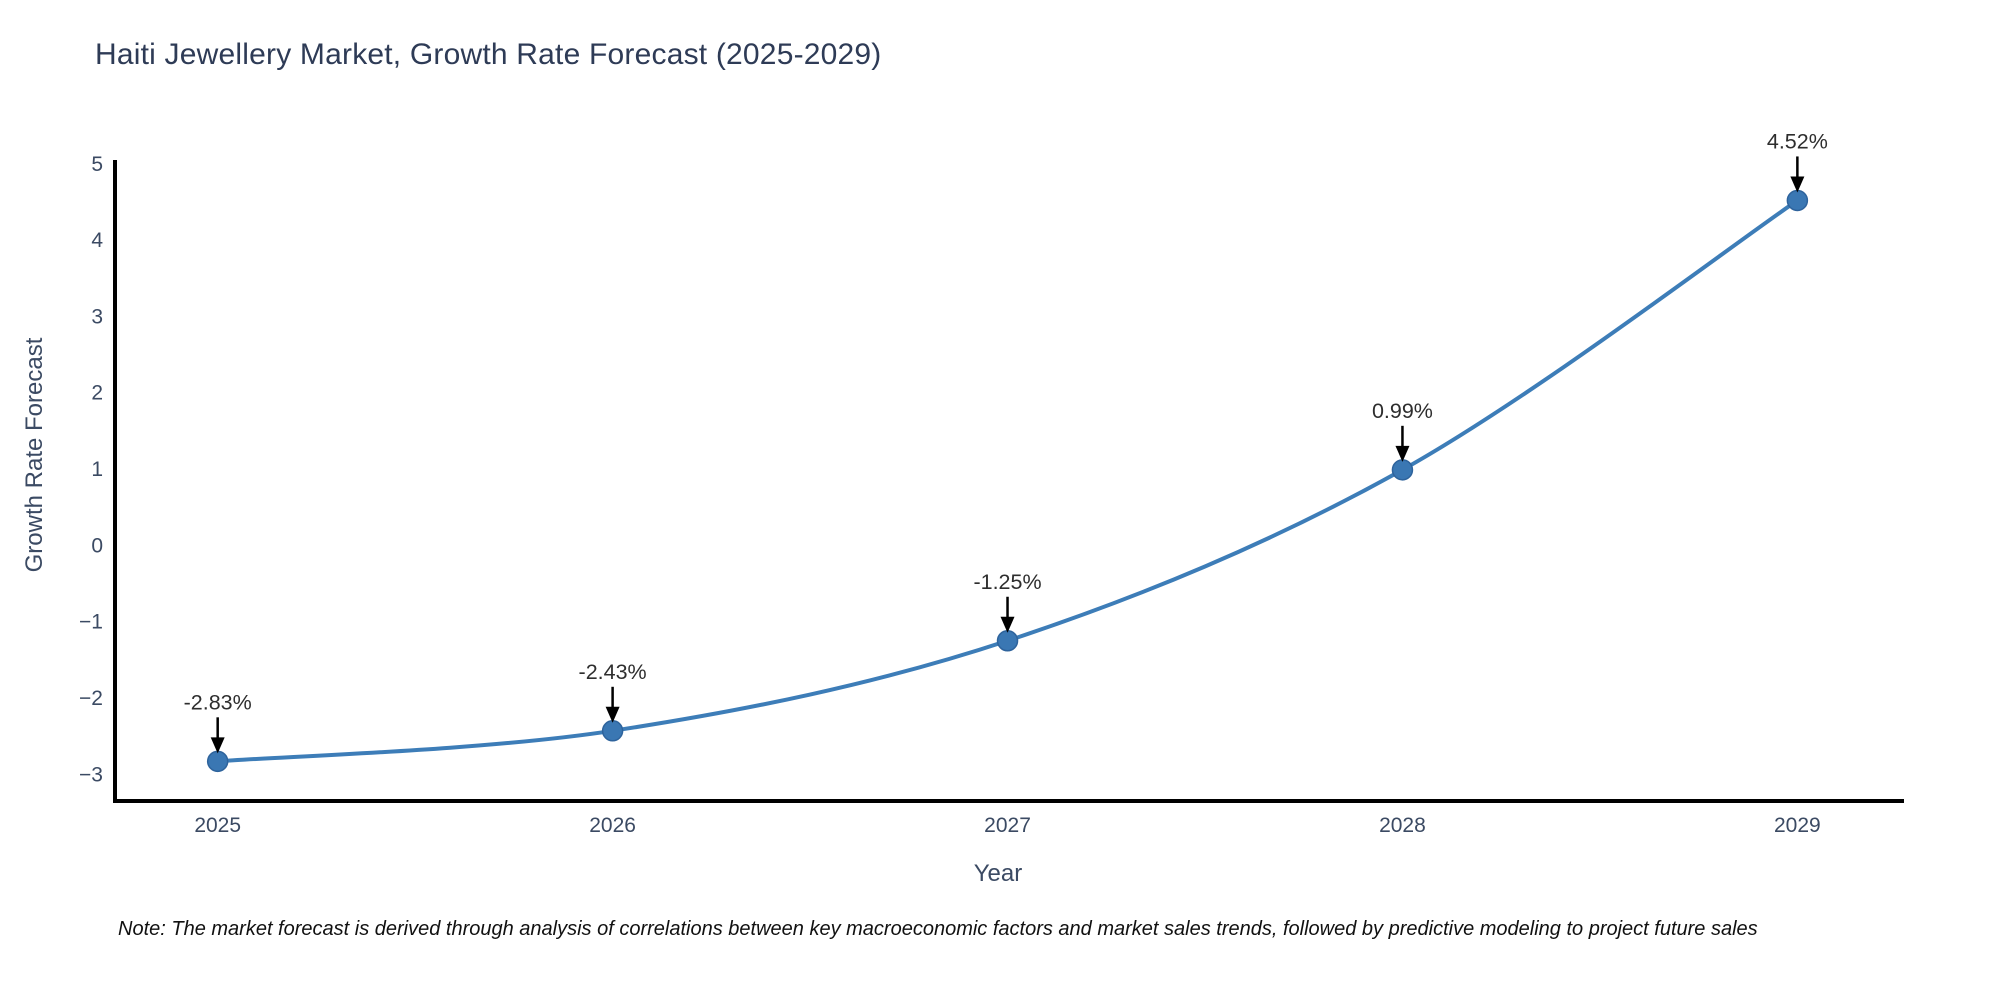 The height and width of the screenshot is (1000, 2000). I want to click on x-tick-label: 2029, so click(1797, 825).